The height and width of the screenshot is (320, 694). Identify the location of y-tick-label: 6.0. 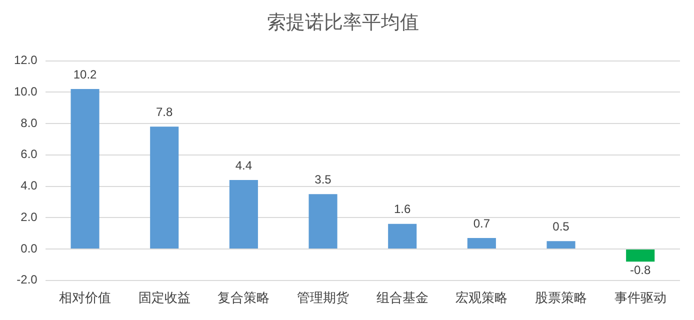
(29, 154).